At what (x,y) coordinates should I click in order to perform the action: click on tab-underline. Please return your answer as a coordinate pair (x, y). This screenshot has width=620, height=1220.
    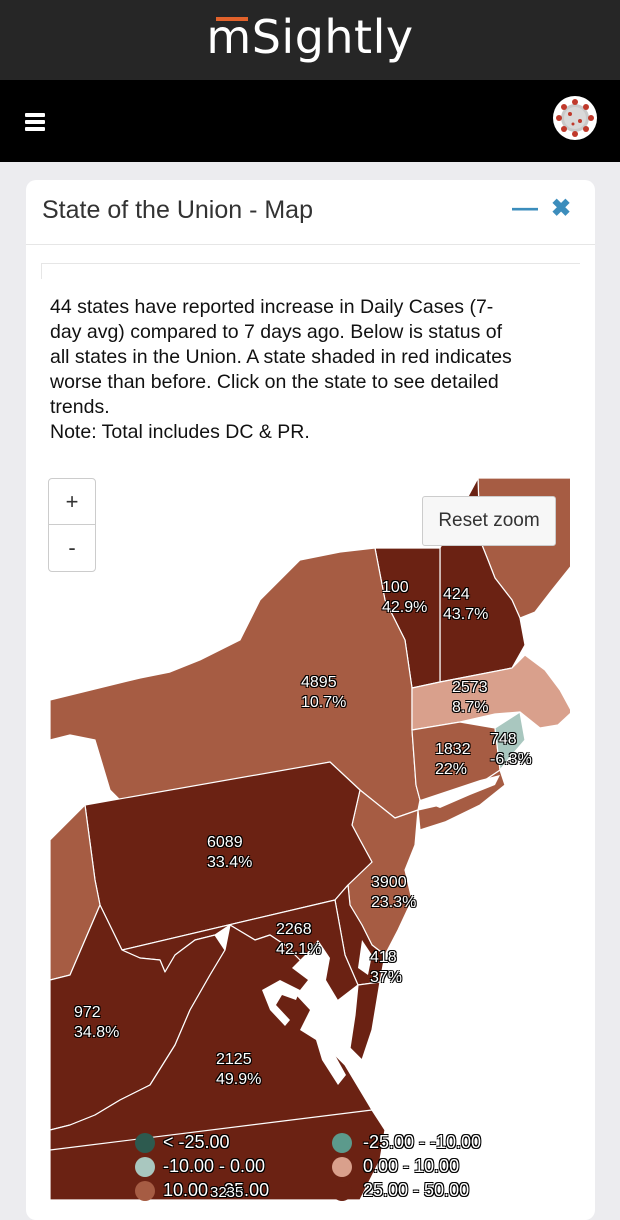
    Looking at the image, I should click on (311, 263).